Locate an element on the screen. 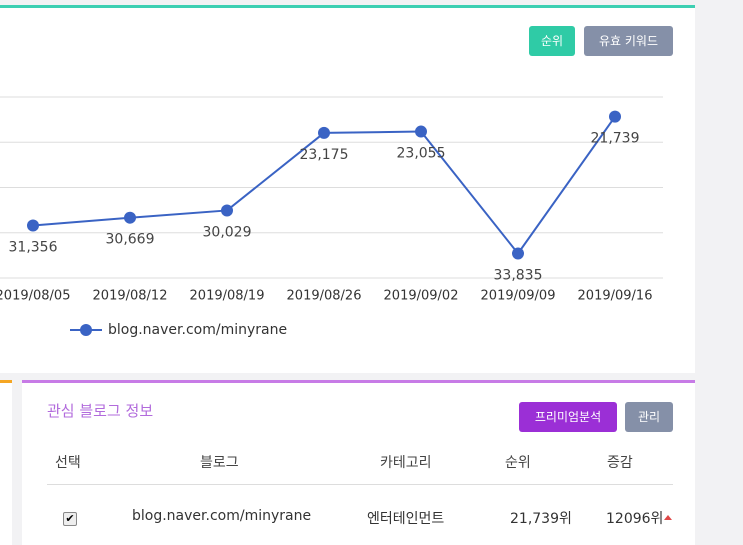  x-tick-label: 2019/09/16 is located at coordinates (615, 296).